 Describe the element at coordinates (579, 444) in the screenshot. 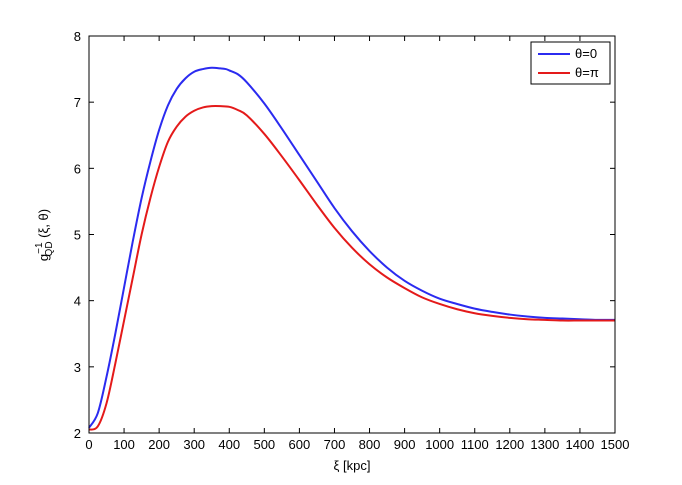

I see `x-tick-label: 1400` at that location.